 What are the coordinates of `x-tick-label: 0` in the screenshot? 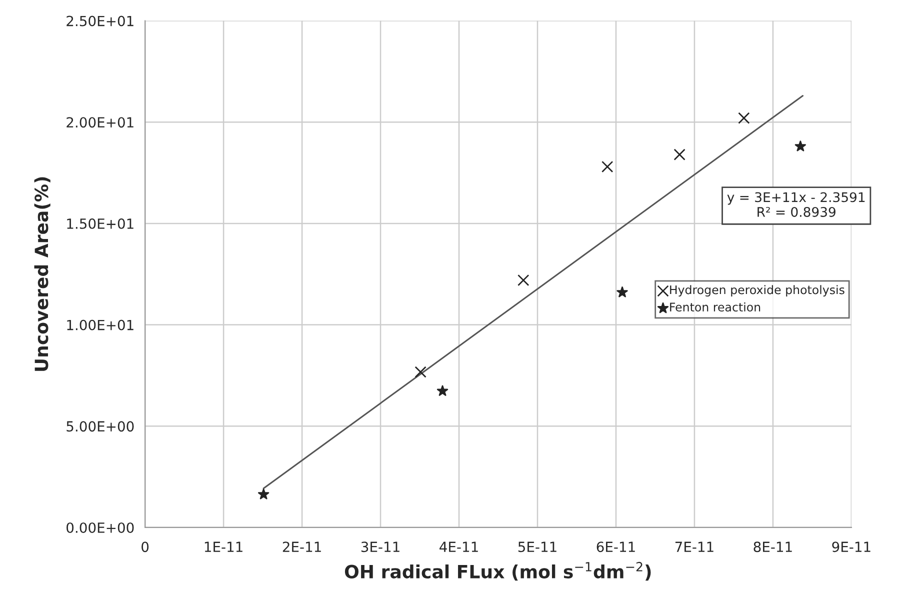 It's located at (145, 547).